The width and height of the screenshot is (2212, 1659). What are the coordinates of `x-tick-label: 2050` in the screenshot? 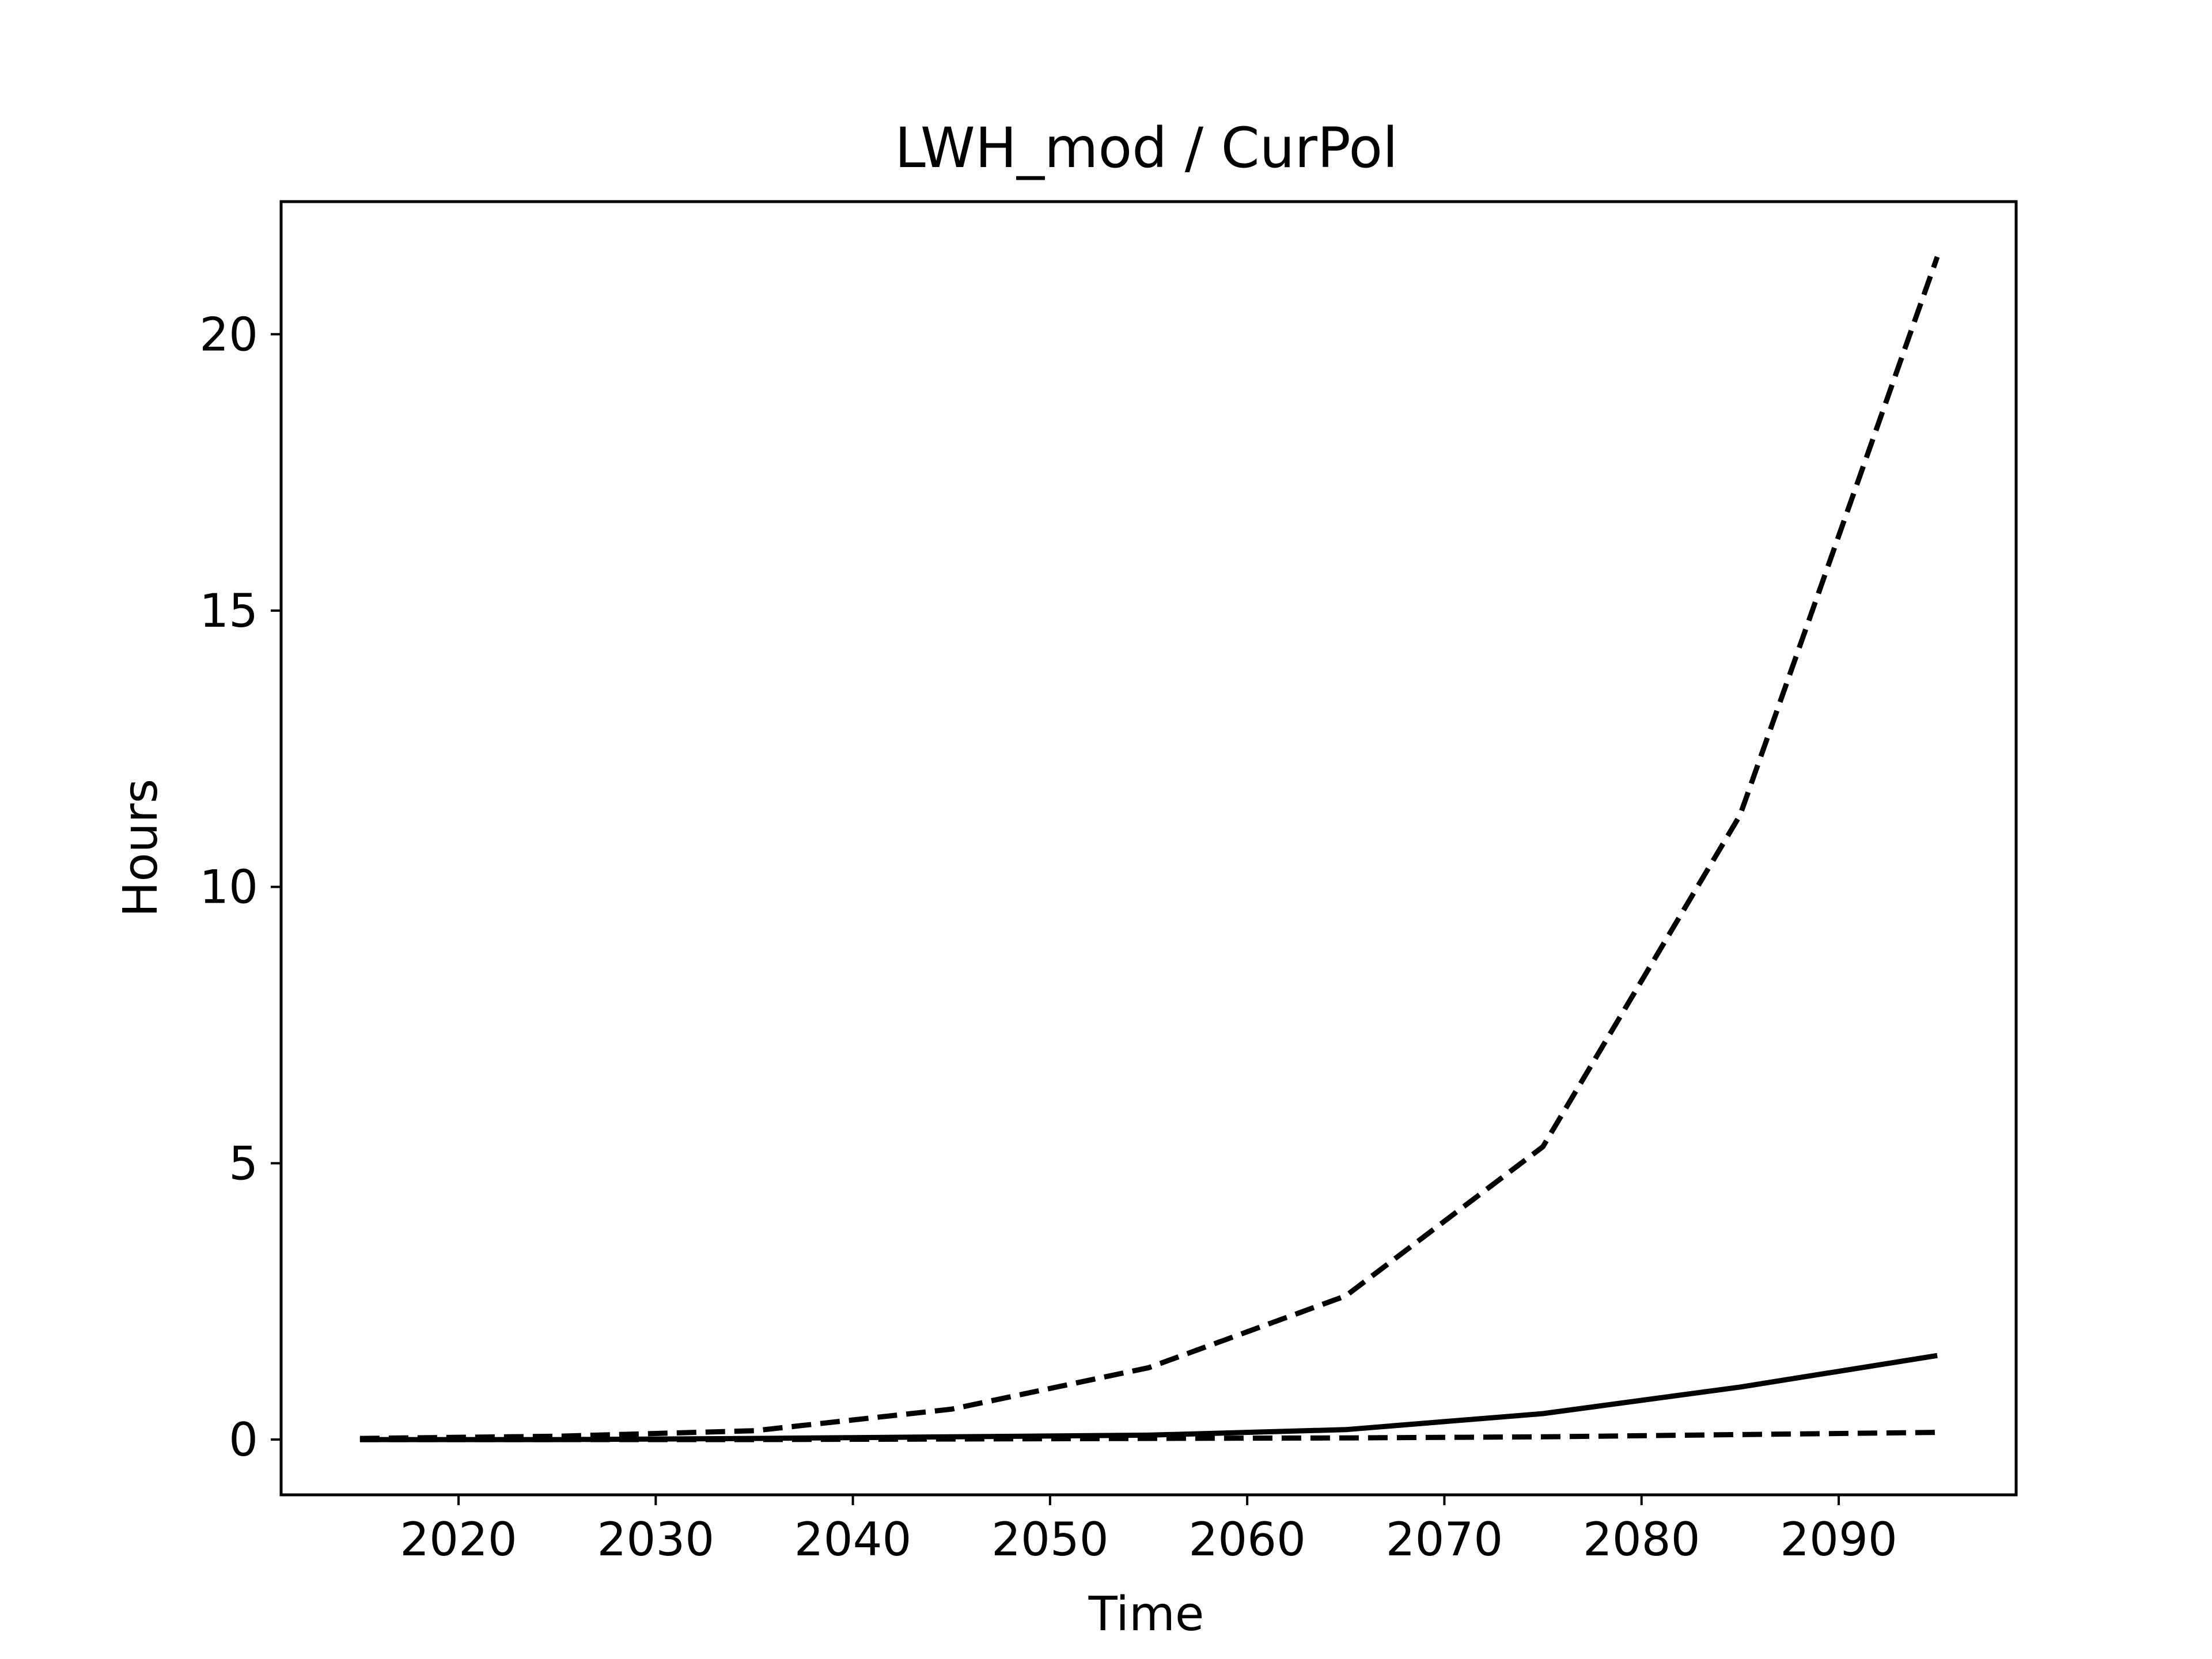 It's located at (1050, 1539).